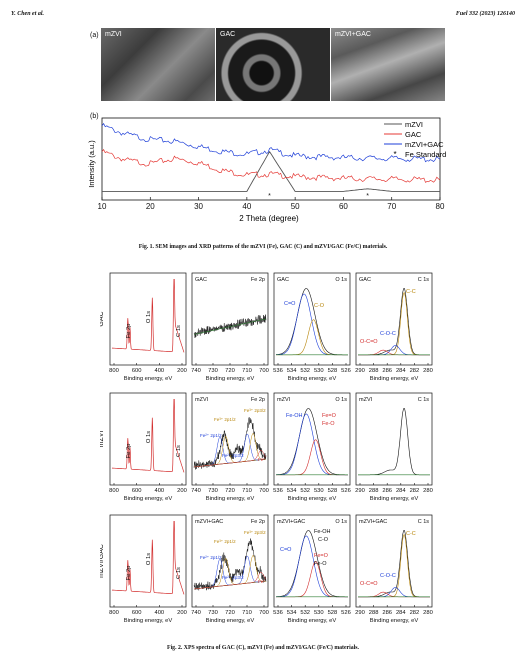 This screenshot has height=661, width=526. Describe the element at coordinates (323, 540) in the screenshot. I see `xps-peak-label: C-O` at that location.